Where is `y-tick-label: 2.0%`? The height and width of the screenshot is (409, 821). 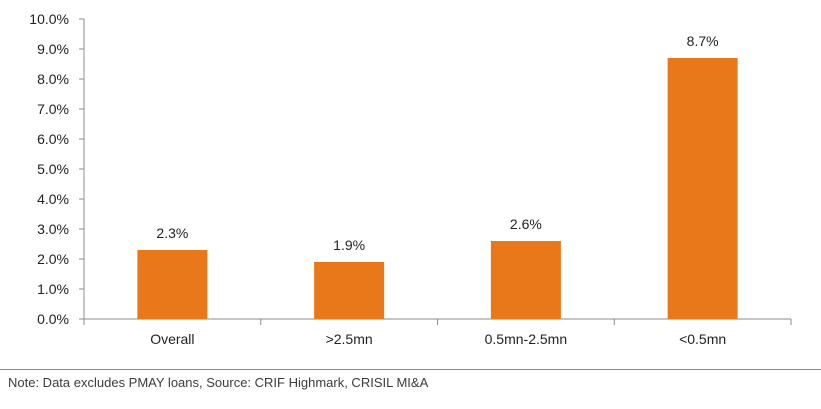 y-tick-label: 2.0% is located at coordinates (53, 259).